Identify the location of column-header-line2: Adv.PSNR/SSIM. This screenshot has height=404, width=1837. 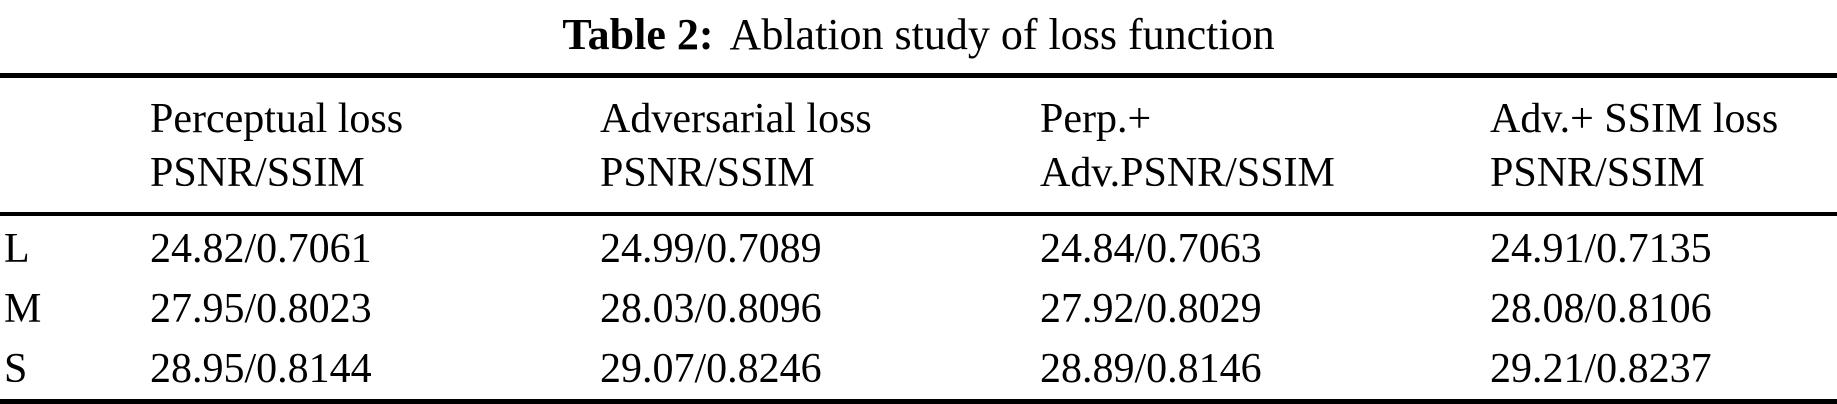
(1187, 173).